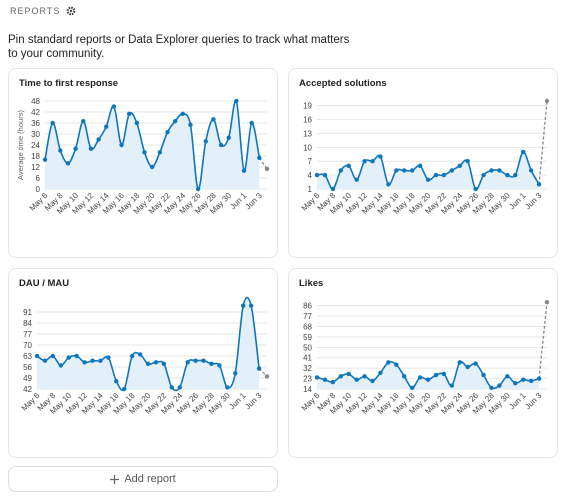 Image resolution: width=572 pixels, height=500 pixels. Describe the element at coordinates (310, 189) in the screenshot. I see `y-tick-label: 1` at that location.